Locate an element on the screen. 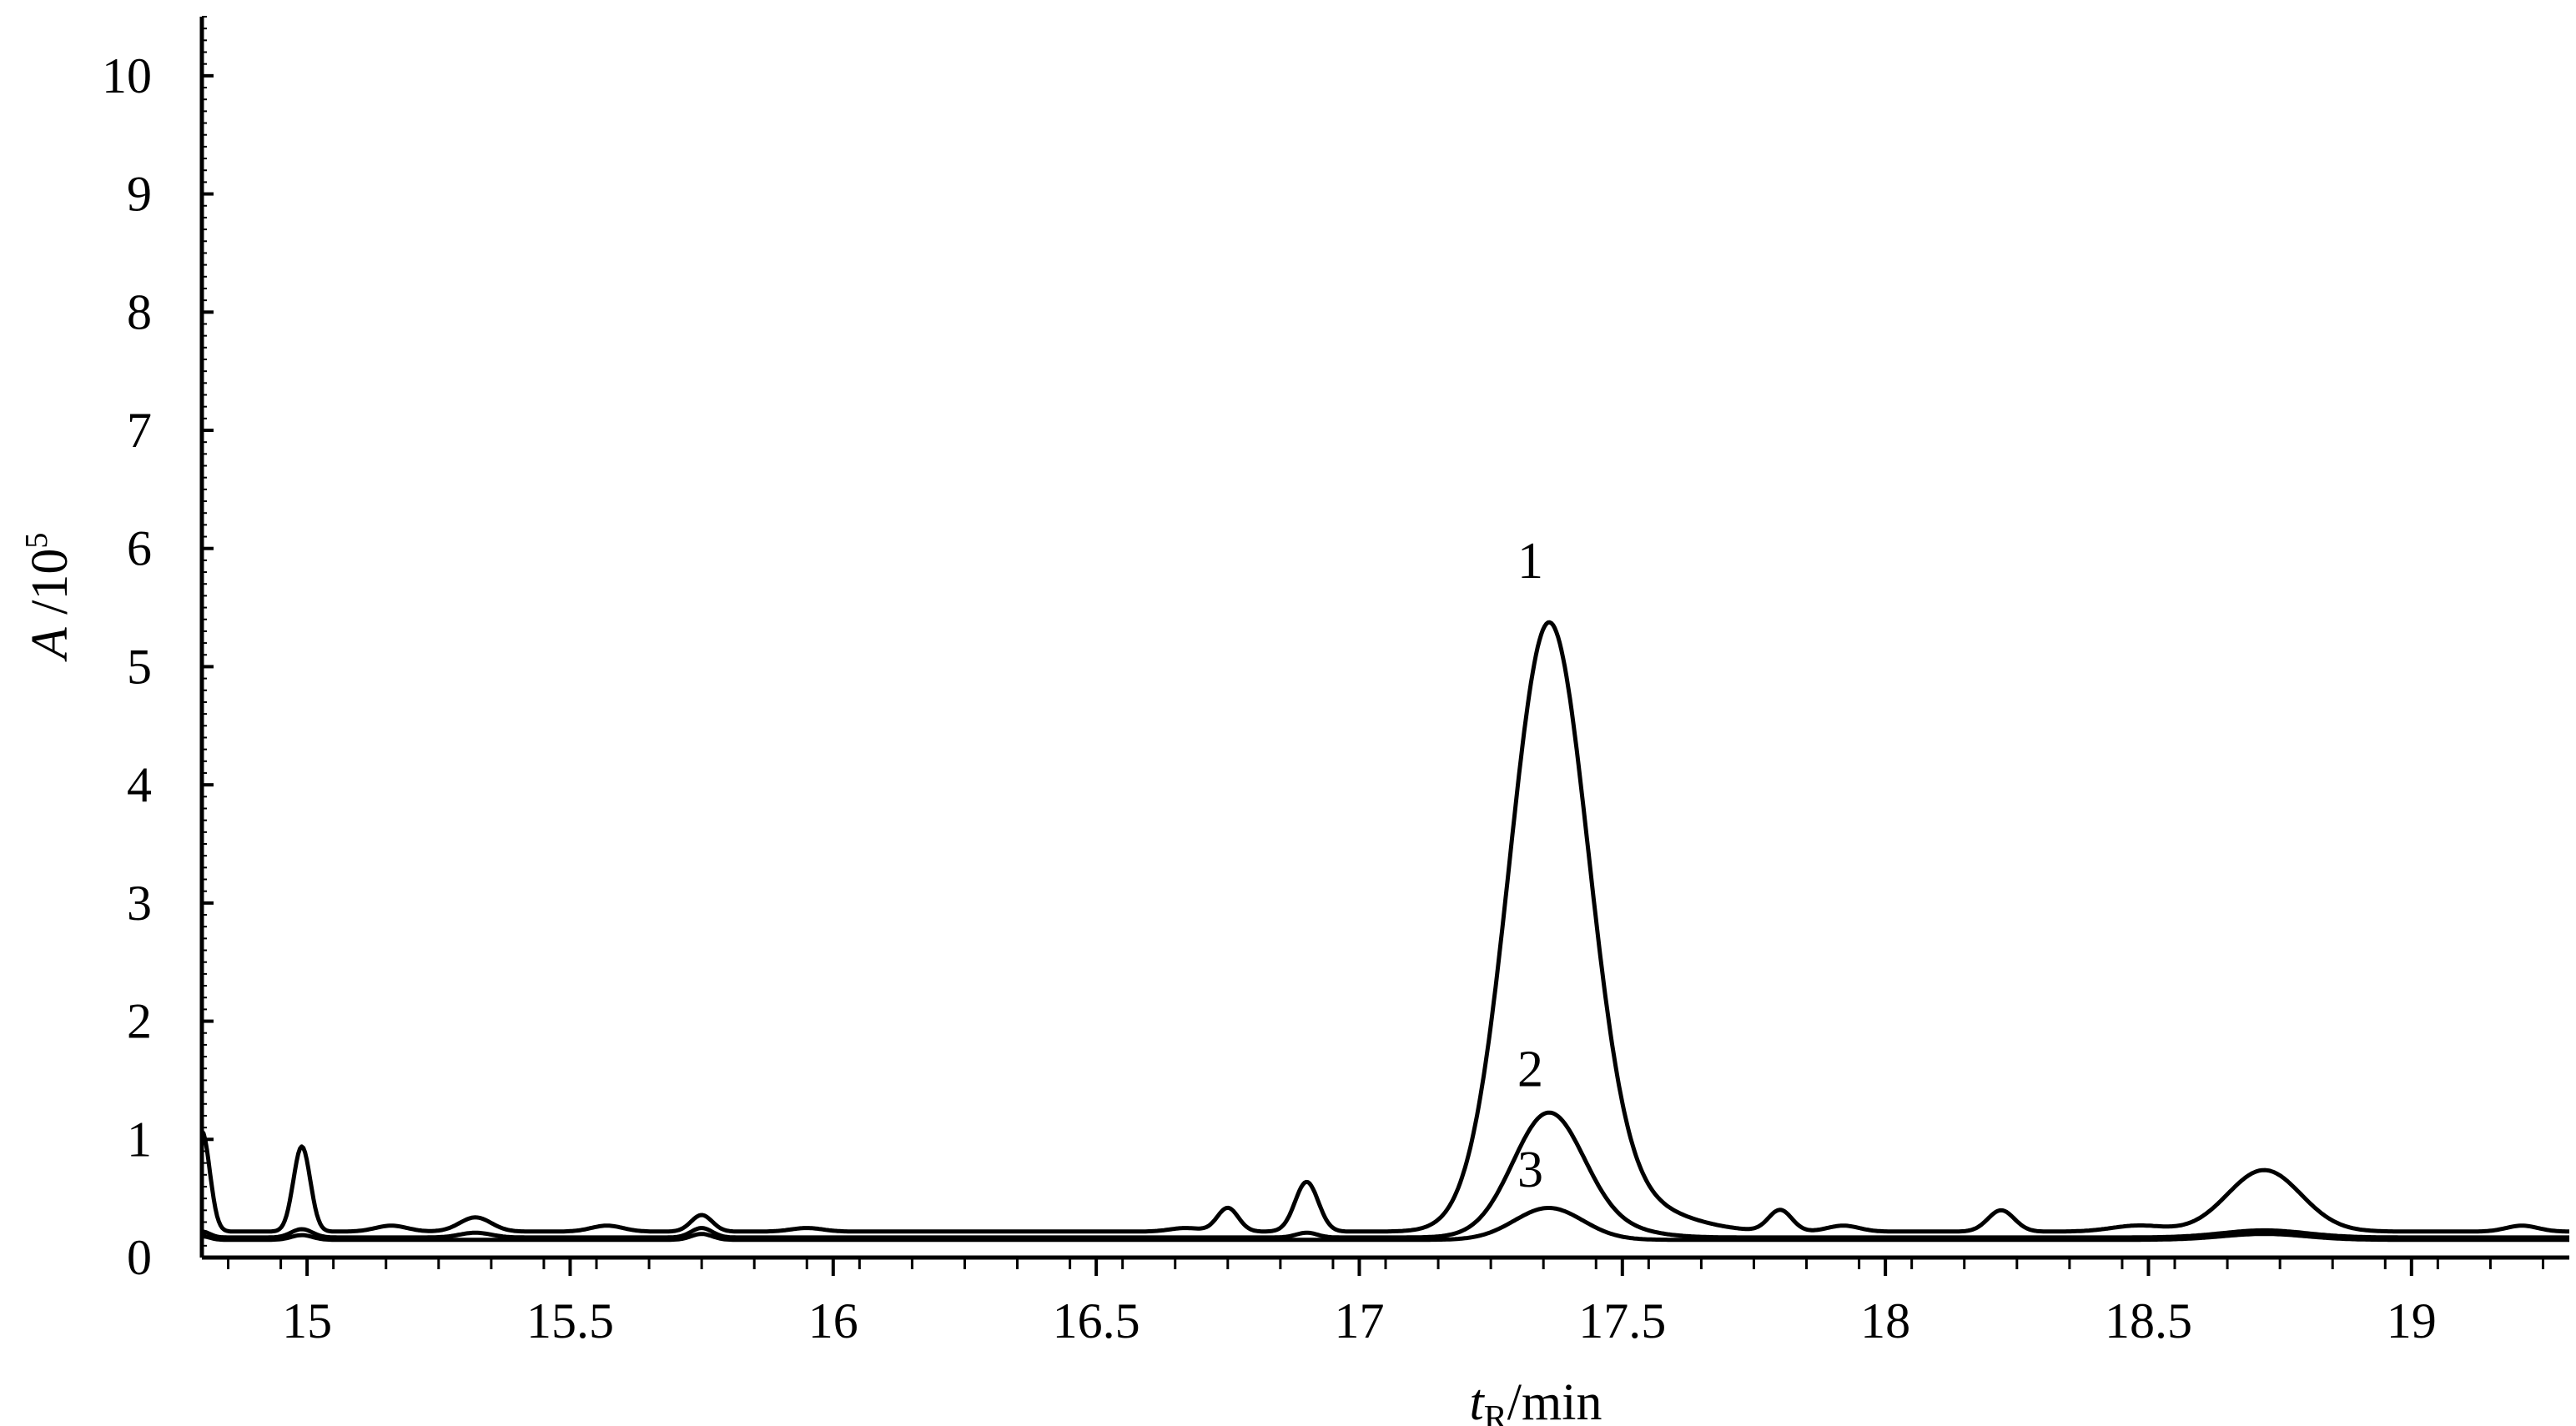  y-tick-label: 7 is located at coordinates (139, 430).